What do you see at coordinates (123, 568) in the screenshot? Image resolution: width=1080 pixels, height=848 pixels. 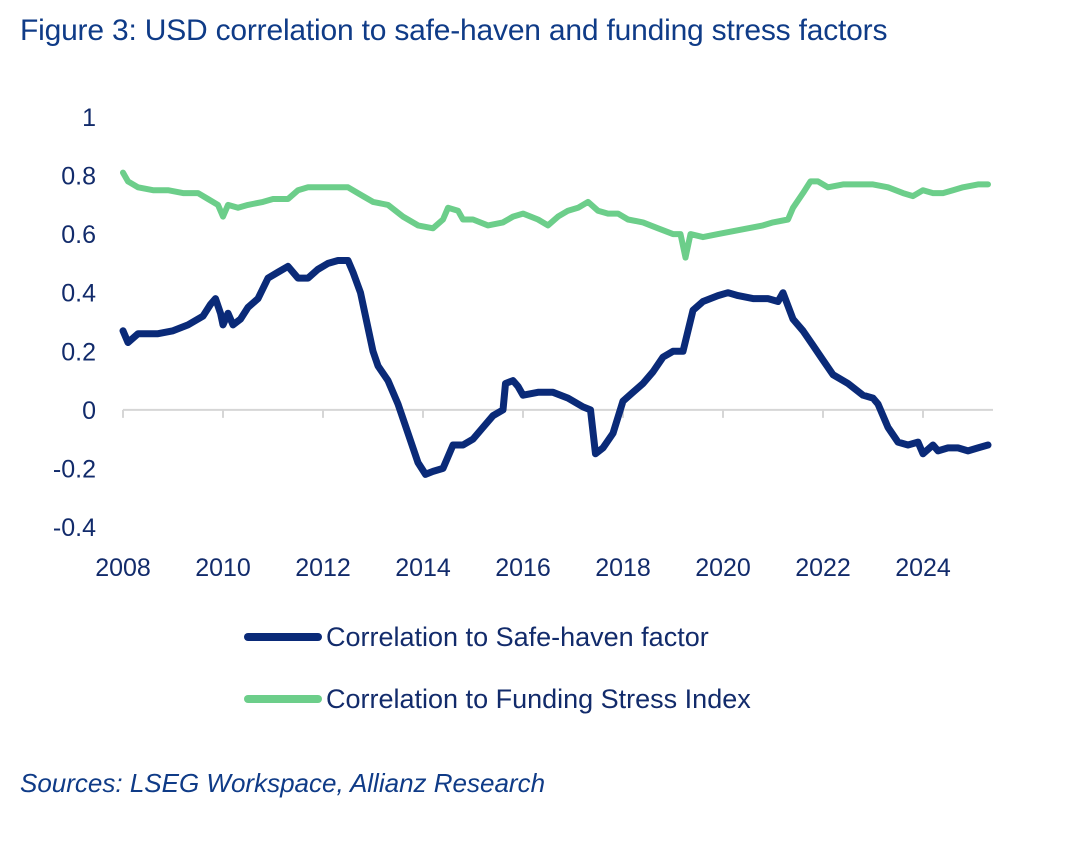 I see `x-tick-label: 2008` at bounding box center [123, 568].